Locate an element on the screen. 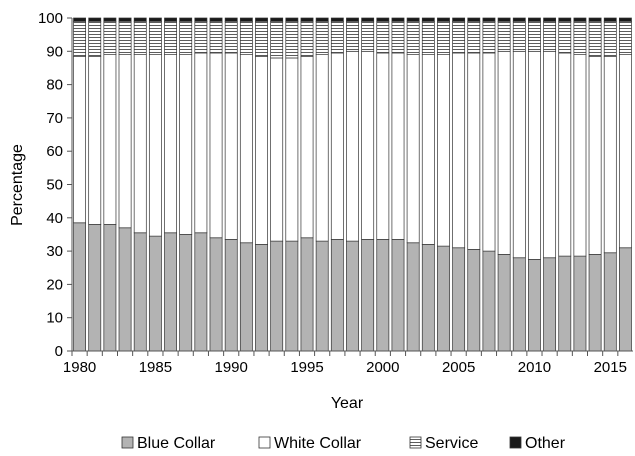  bar-white-collar-2011 is located at coordinates (550, 154).